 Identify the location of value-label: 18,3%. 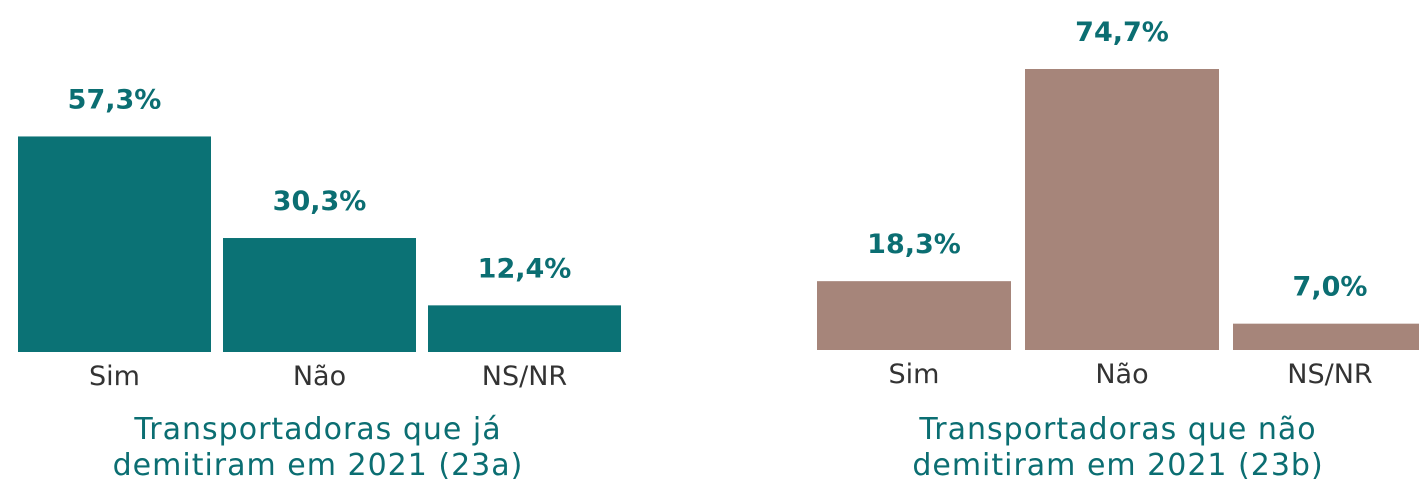
(914, 244).